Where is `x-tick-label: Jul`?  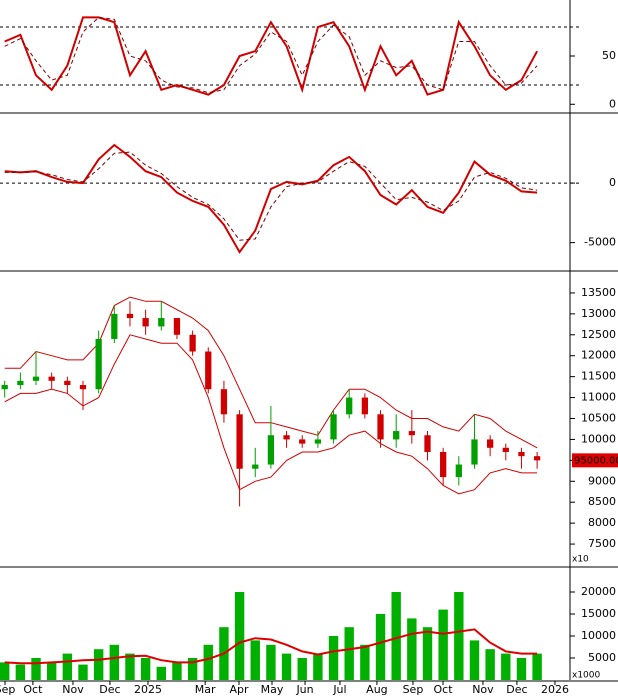
x-tick-label: Jul is located at coordinates (339, 689).